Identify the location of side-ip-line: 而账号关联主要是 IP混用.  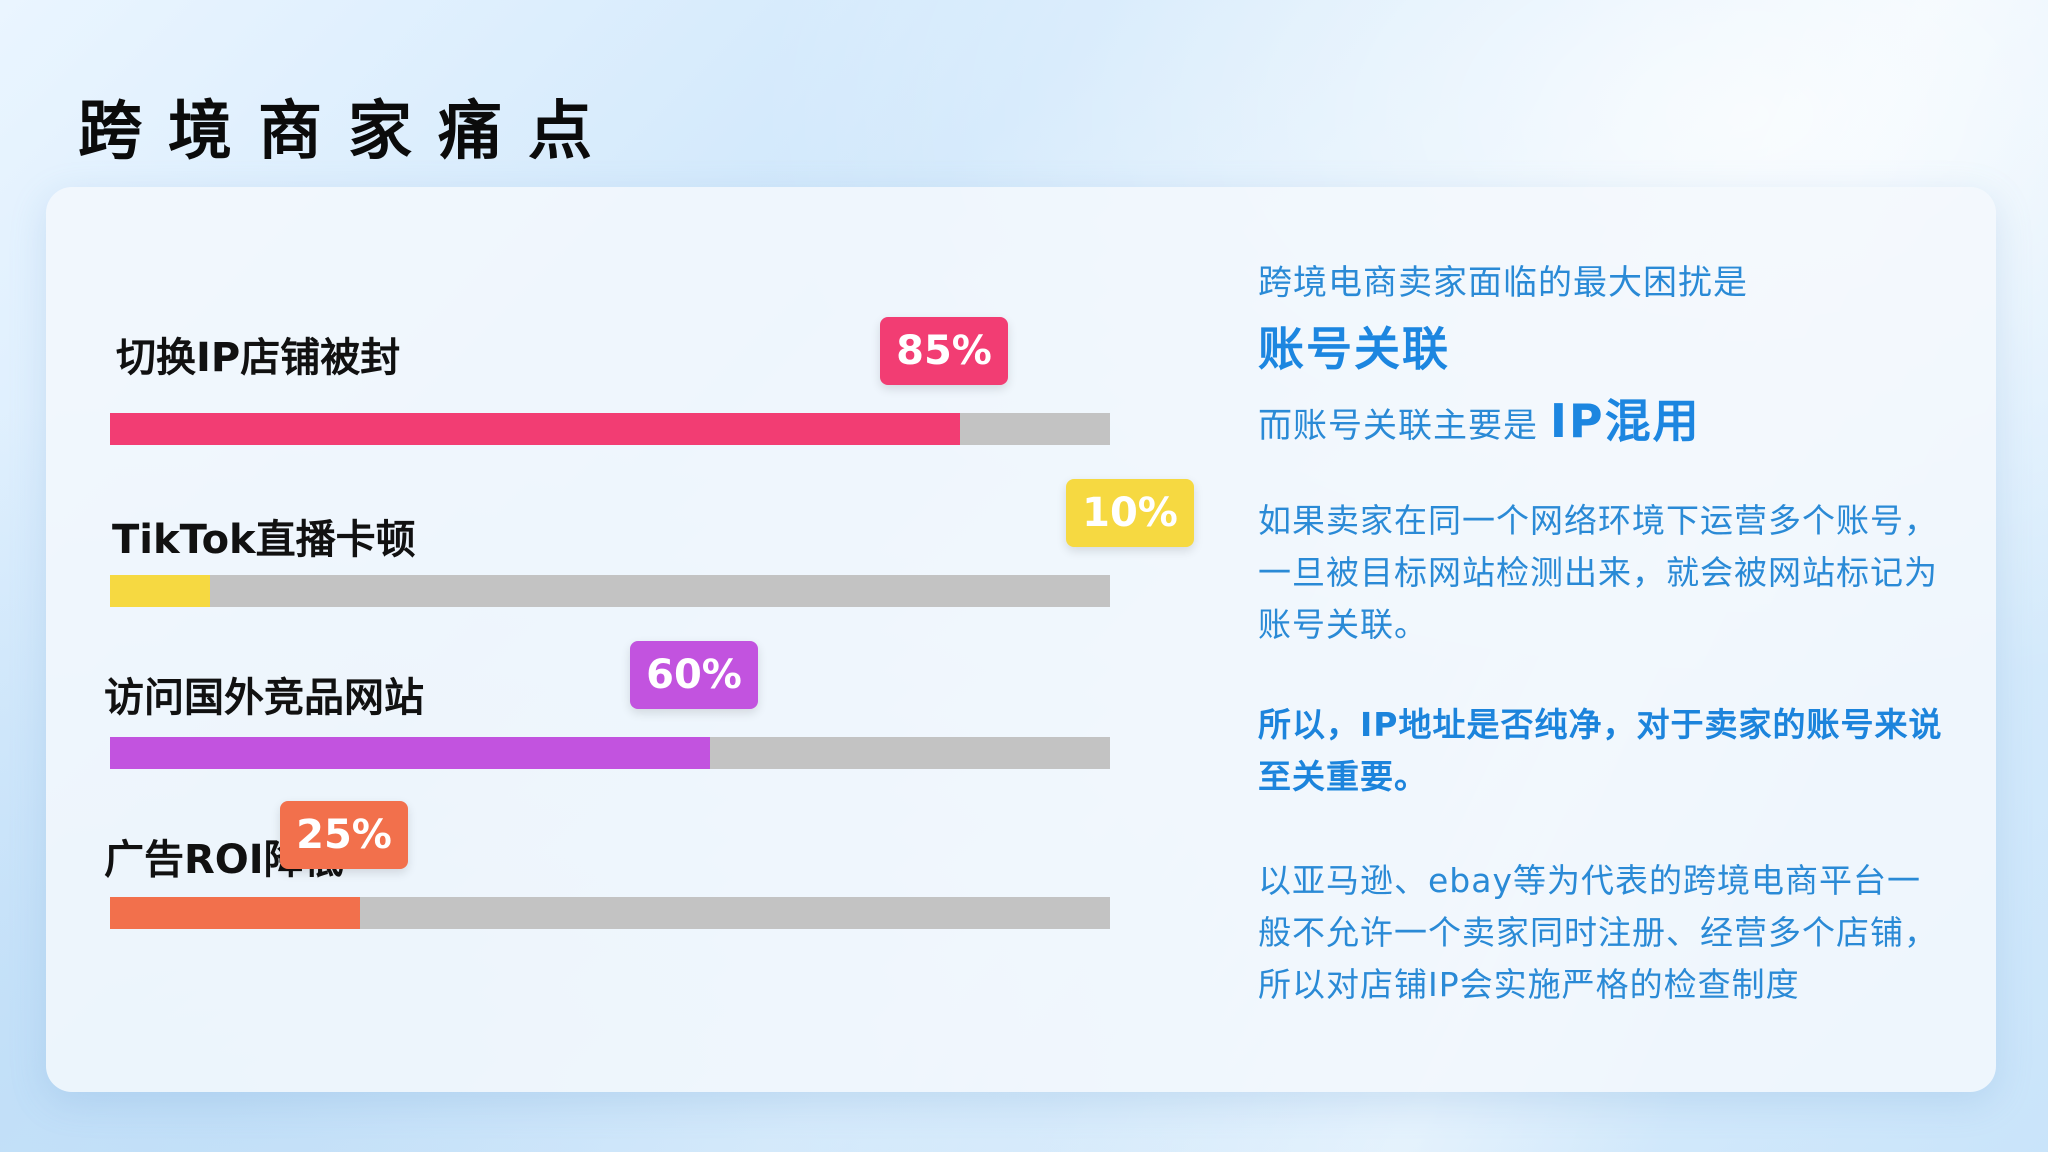
(1479, 418).